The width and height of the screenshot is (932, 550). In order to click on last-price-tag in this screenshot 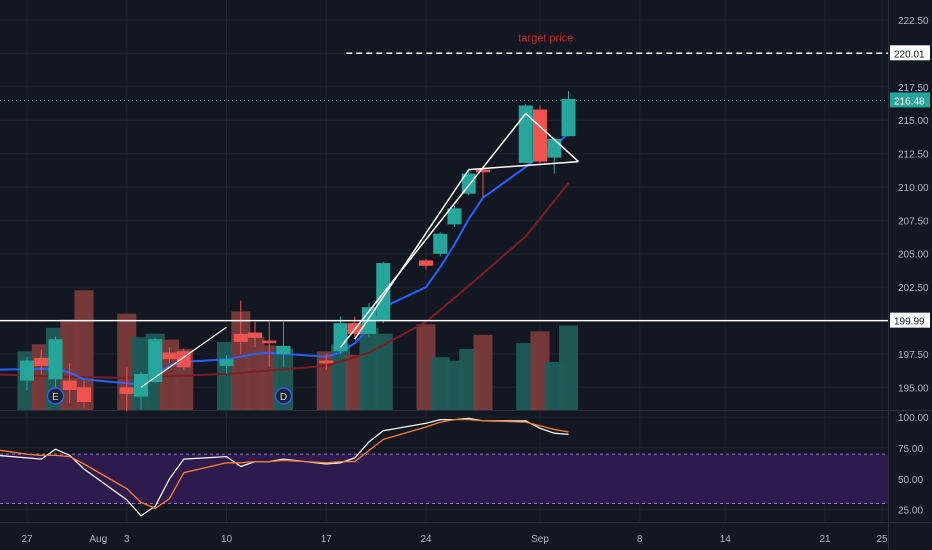, I will do `click(910, 100)`.